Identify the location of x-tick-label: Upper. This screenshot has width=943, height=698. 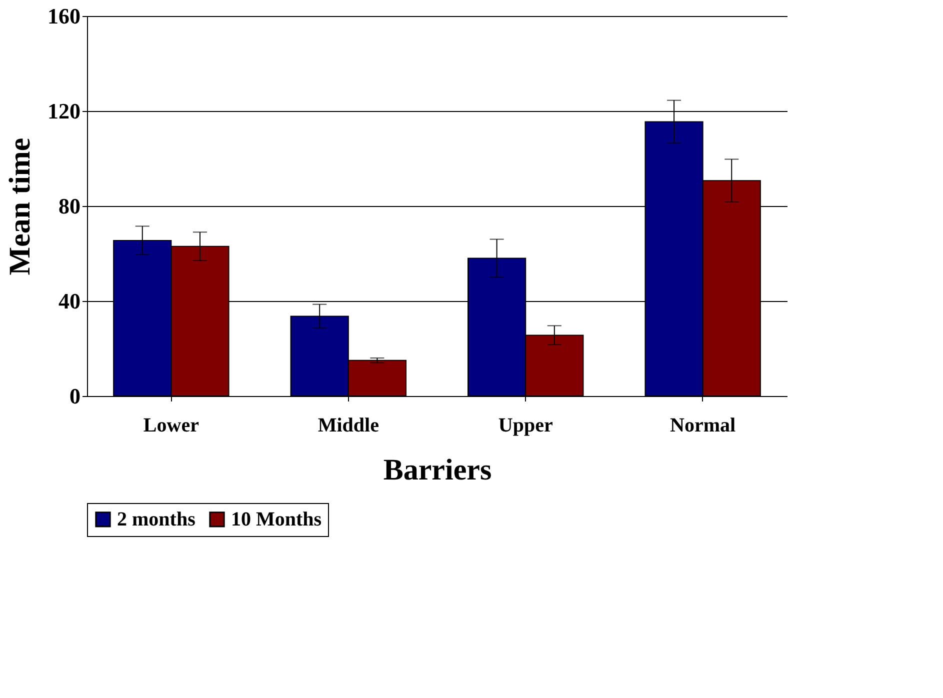
(525, 425).